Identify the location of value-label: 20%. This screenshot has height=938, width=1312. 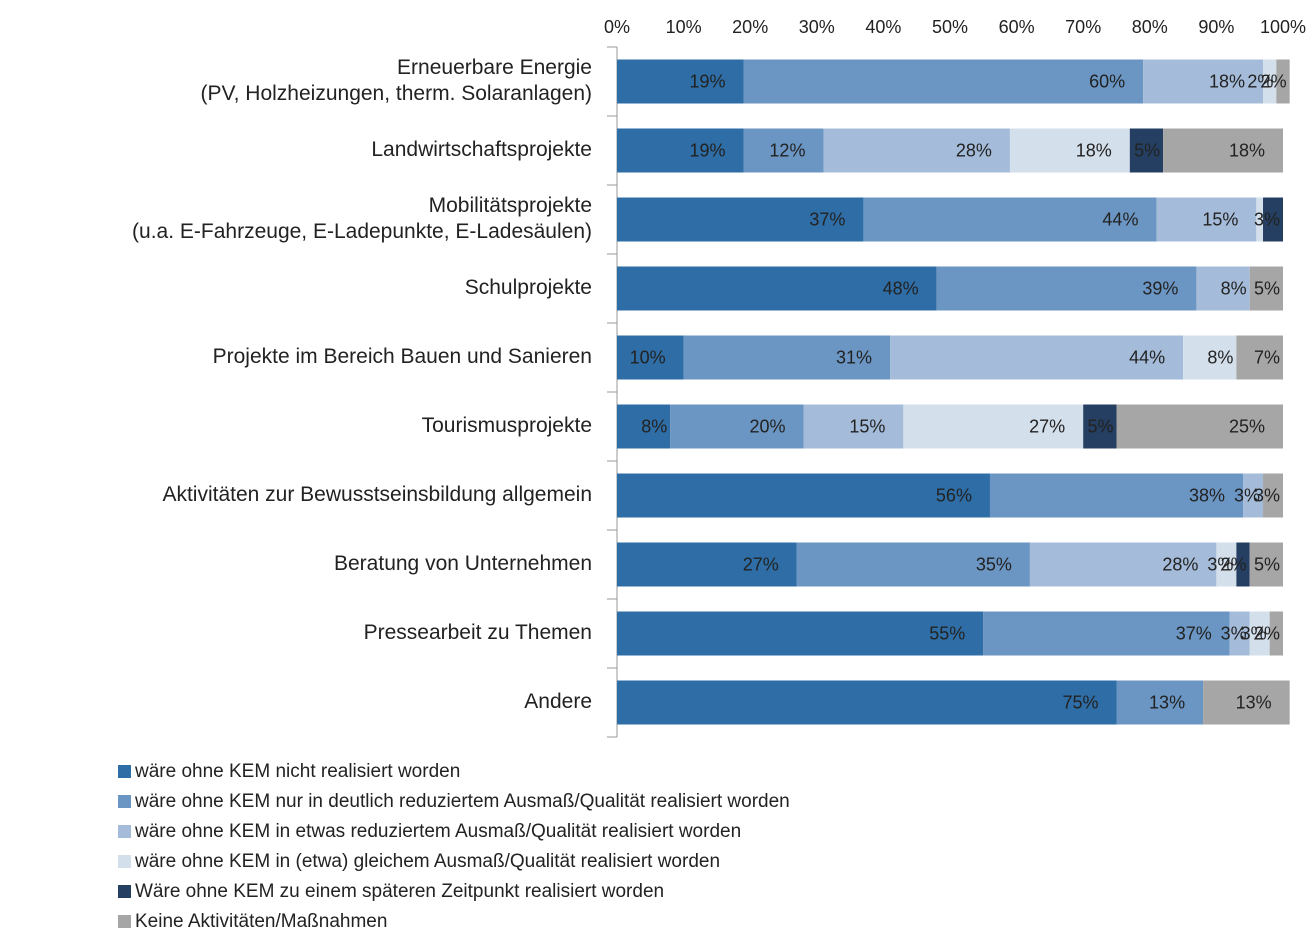
(767, 426).